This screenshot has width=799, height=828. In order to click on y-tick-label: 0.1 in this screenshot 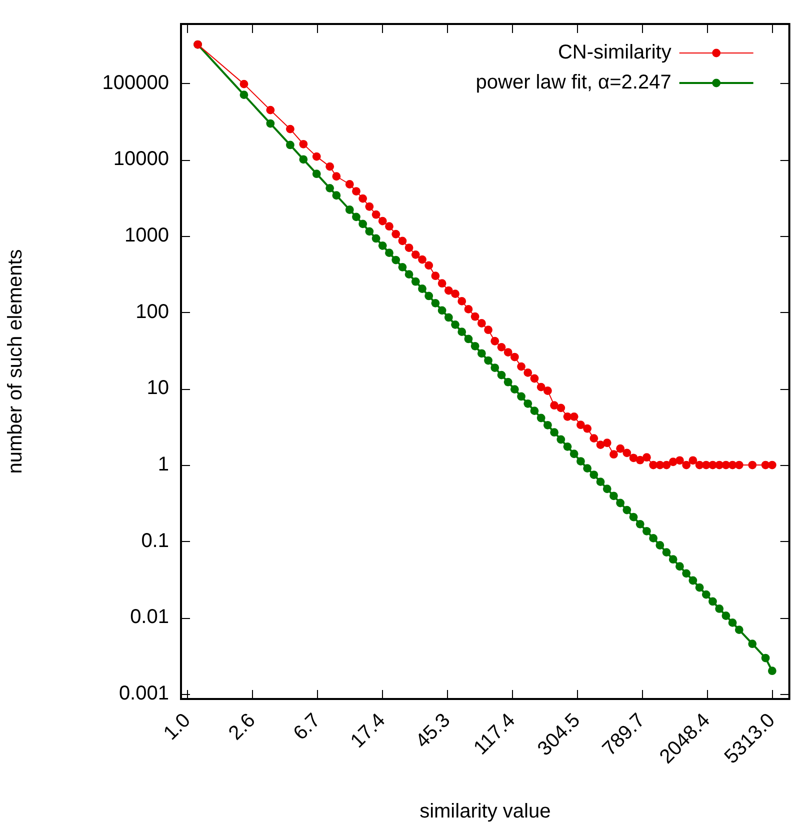, I will do `click(155, 541)`.